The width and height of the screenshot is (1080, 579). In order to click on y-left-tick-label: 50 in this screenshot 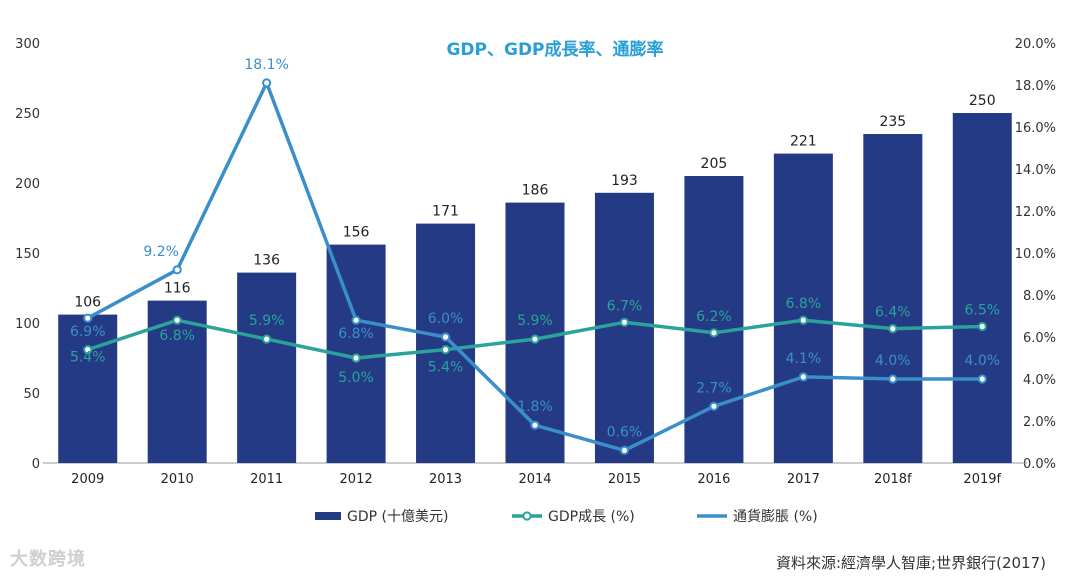, I will do `click(31, 394)`.